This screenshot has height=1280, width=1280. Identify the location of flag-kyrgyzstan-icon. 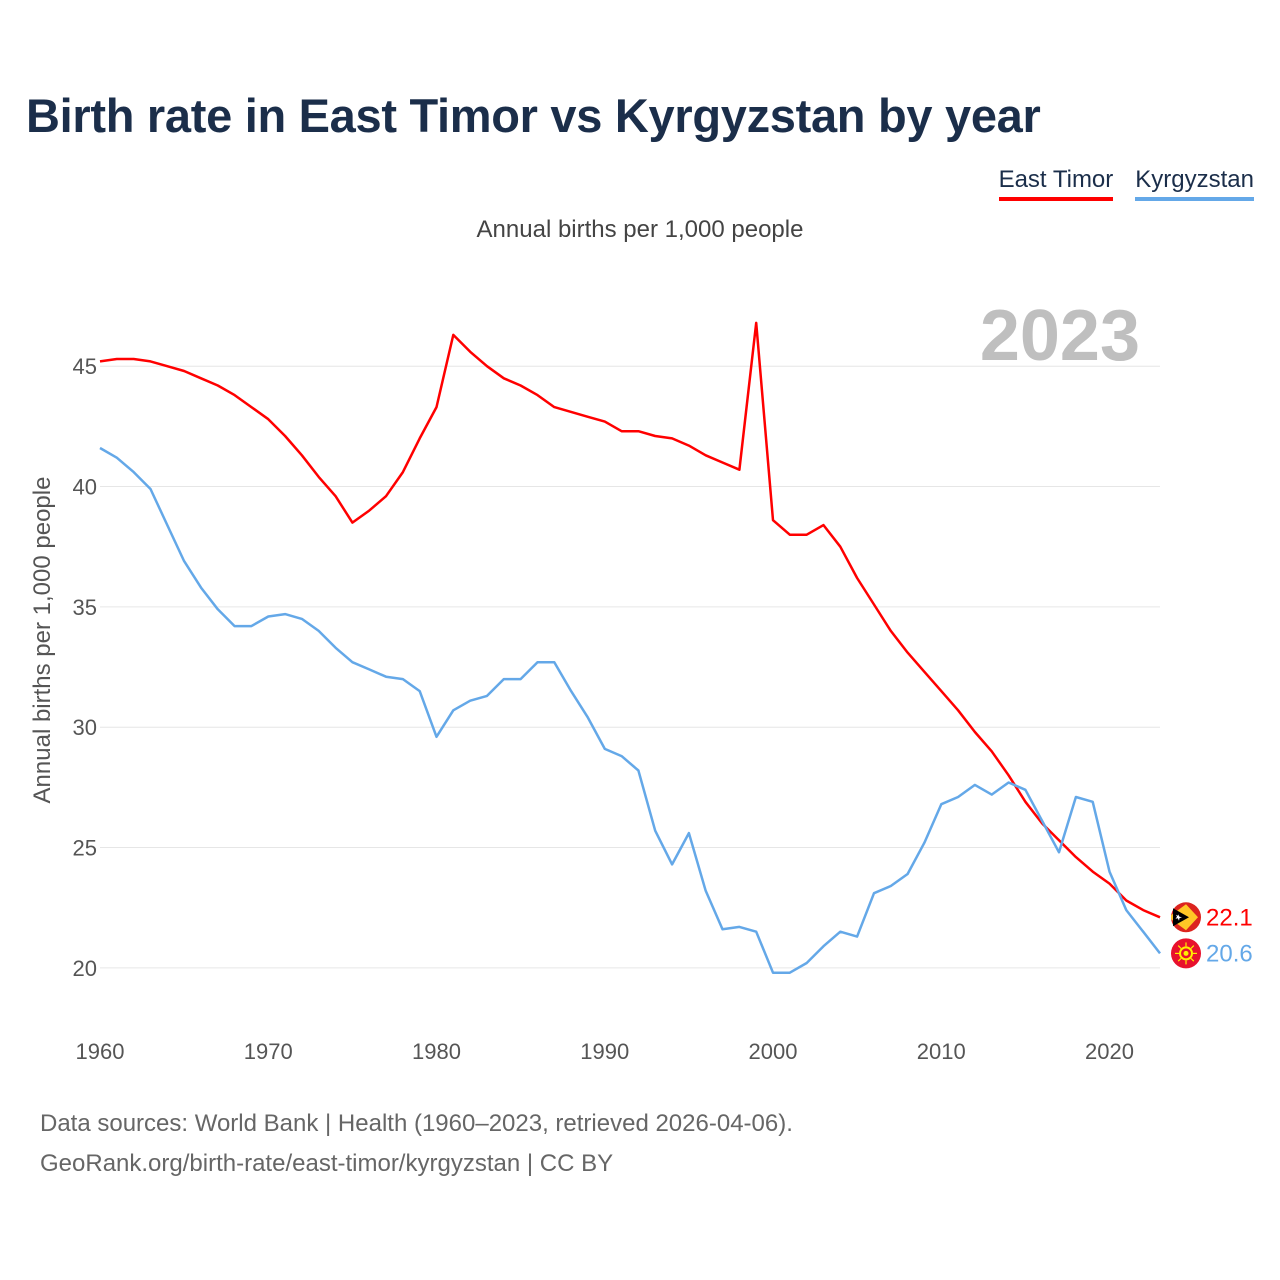
(1186, 953).